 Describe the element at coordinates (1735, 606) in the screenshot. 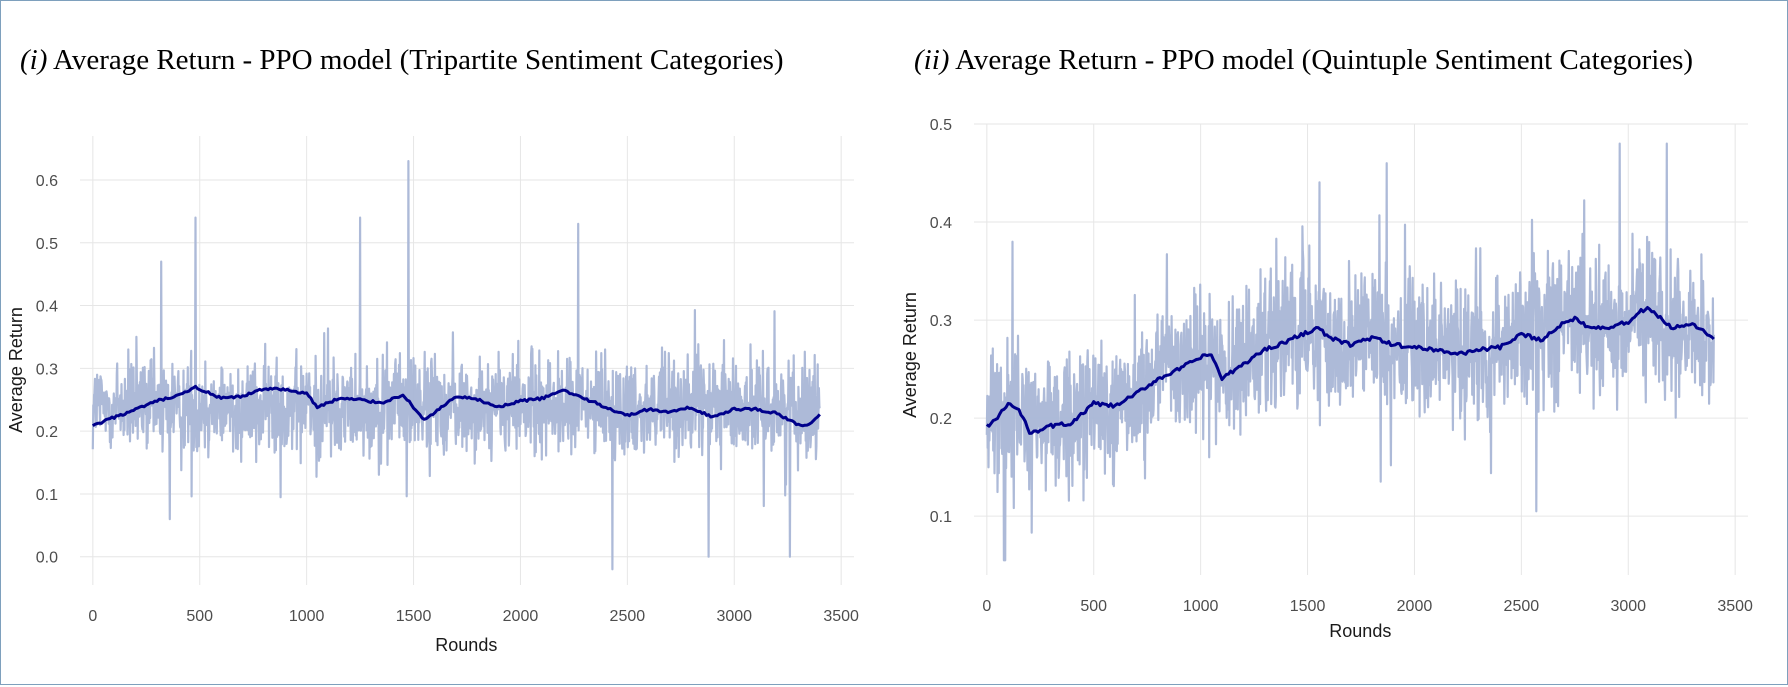

I see `chart-2-x-tick-label: 3500` at that location.